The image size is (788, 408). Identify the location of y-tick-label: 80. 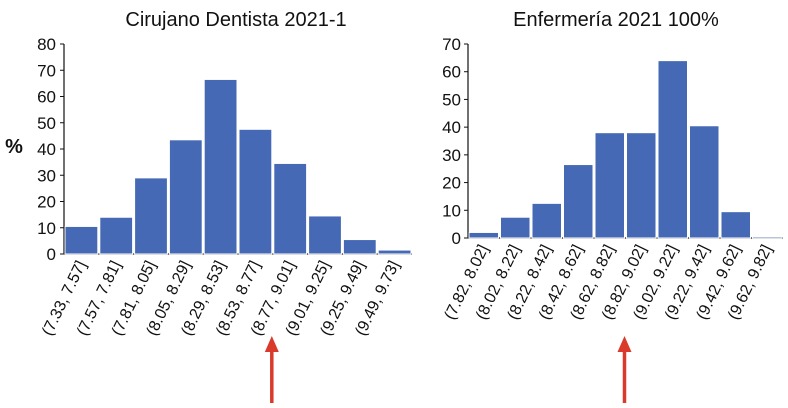
(46, 44).